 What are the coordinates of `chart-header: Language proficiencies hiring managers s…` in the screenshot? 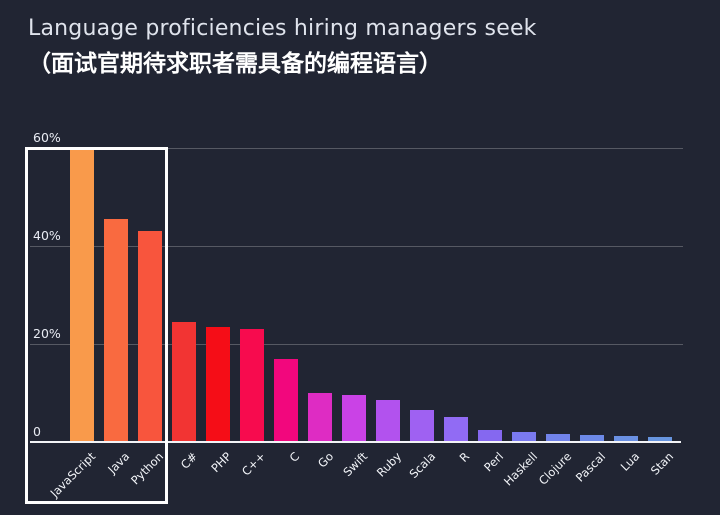 It's located at (282, 47).